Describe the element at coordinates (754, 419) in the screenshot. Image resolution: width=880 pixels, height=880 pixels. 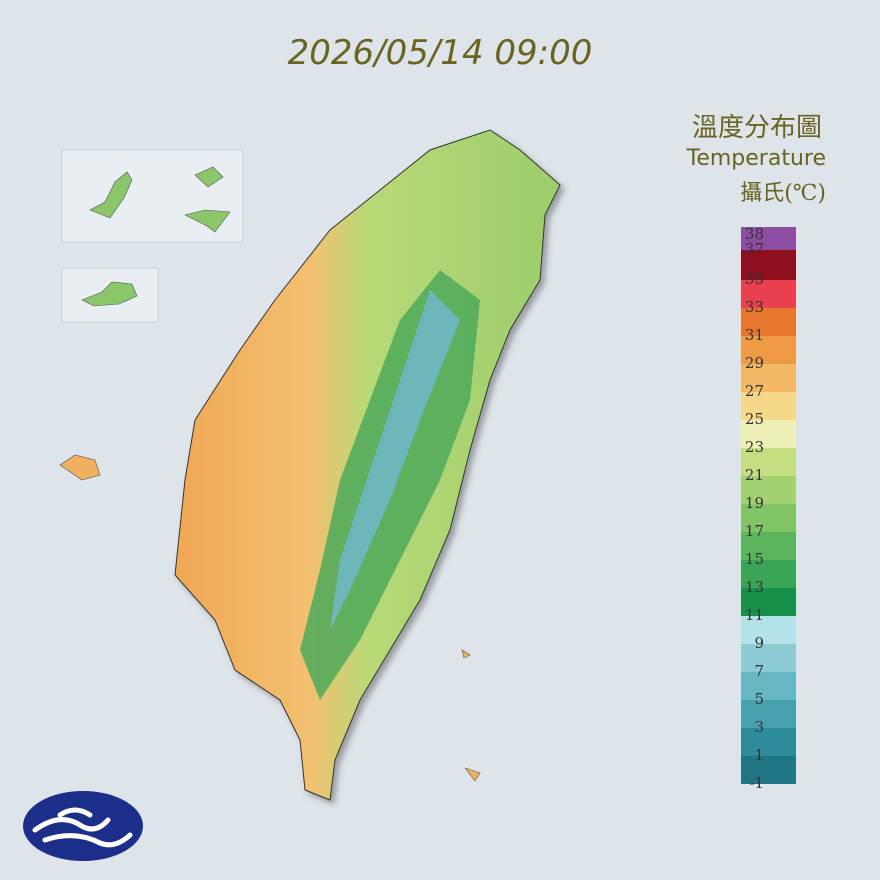
I see `legend-tick-label: 25` at that location.